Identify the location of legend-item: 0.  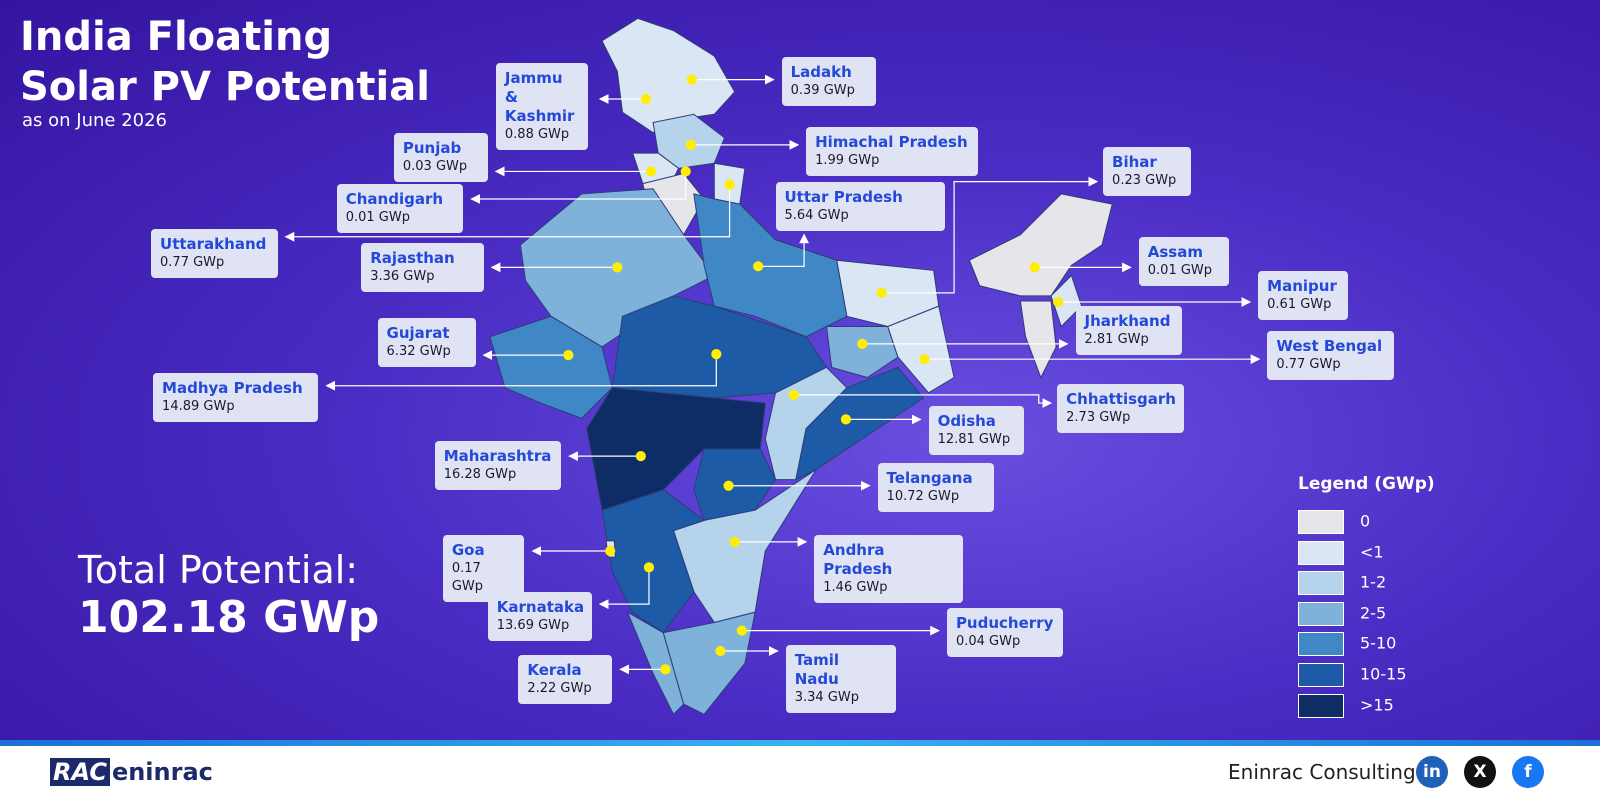
(1378, 523).